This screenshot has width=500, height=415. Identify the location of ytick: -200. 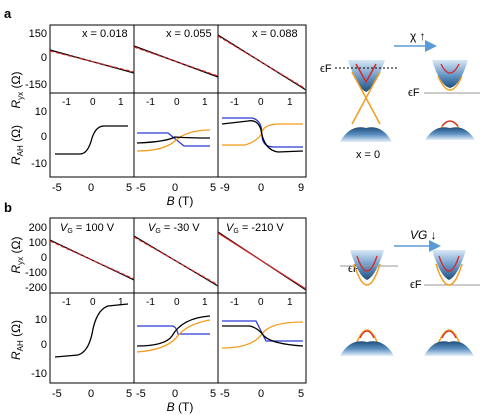
(36, 288).